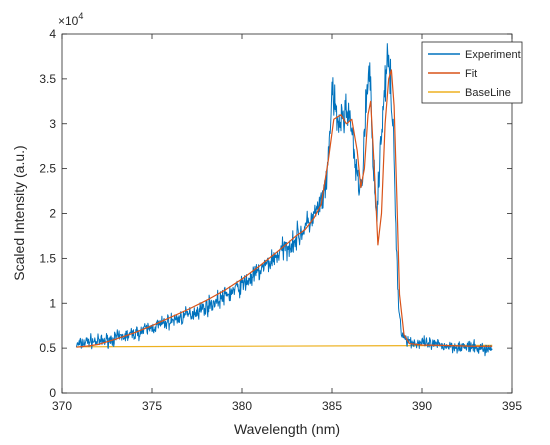 The image size is (550, 445). Describe the element at coordinates (52, 393) in the screenshot. I see `y-tick-label: 0` at that location.